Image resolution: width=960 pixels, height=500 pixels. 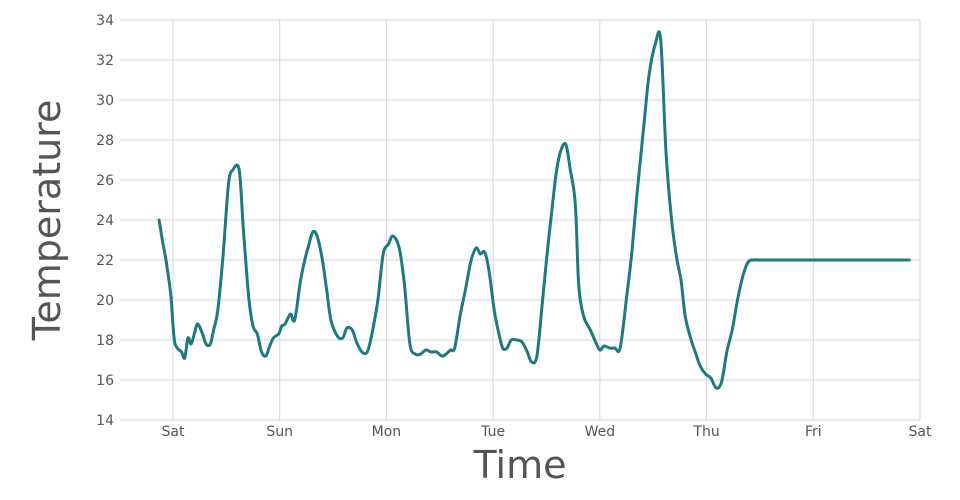 What do you see at coordinates (600, 432) in the screenshot?
I see `x-tick-label: Wed` at bounding box center [600, 432].